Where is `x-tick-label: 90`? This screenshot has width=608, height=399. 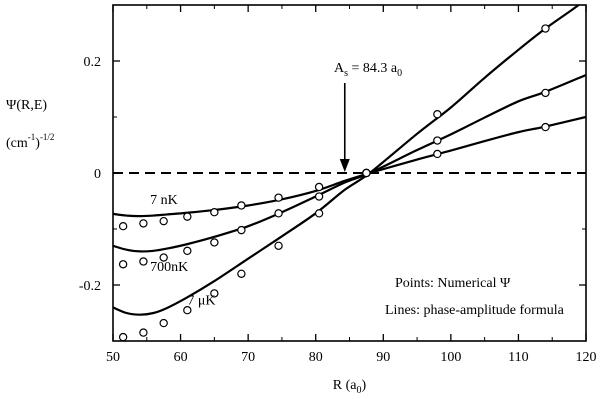
x-tick-label: 90 is located at coordinates (383, 357).